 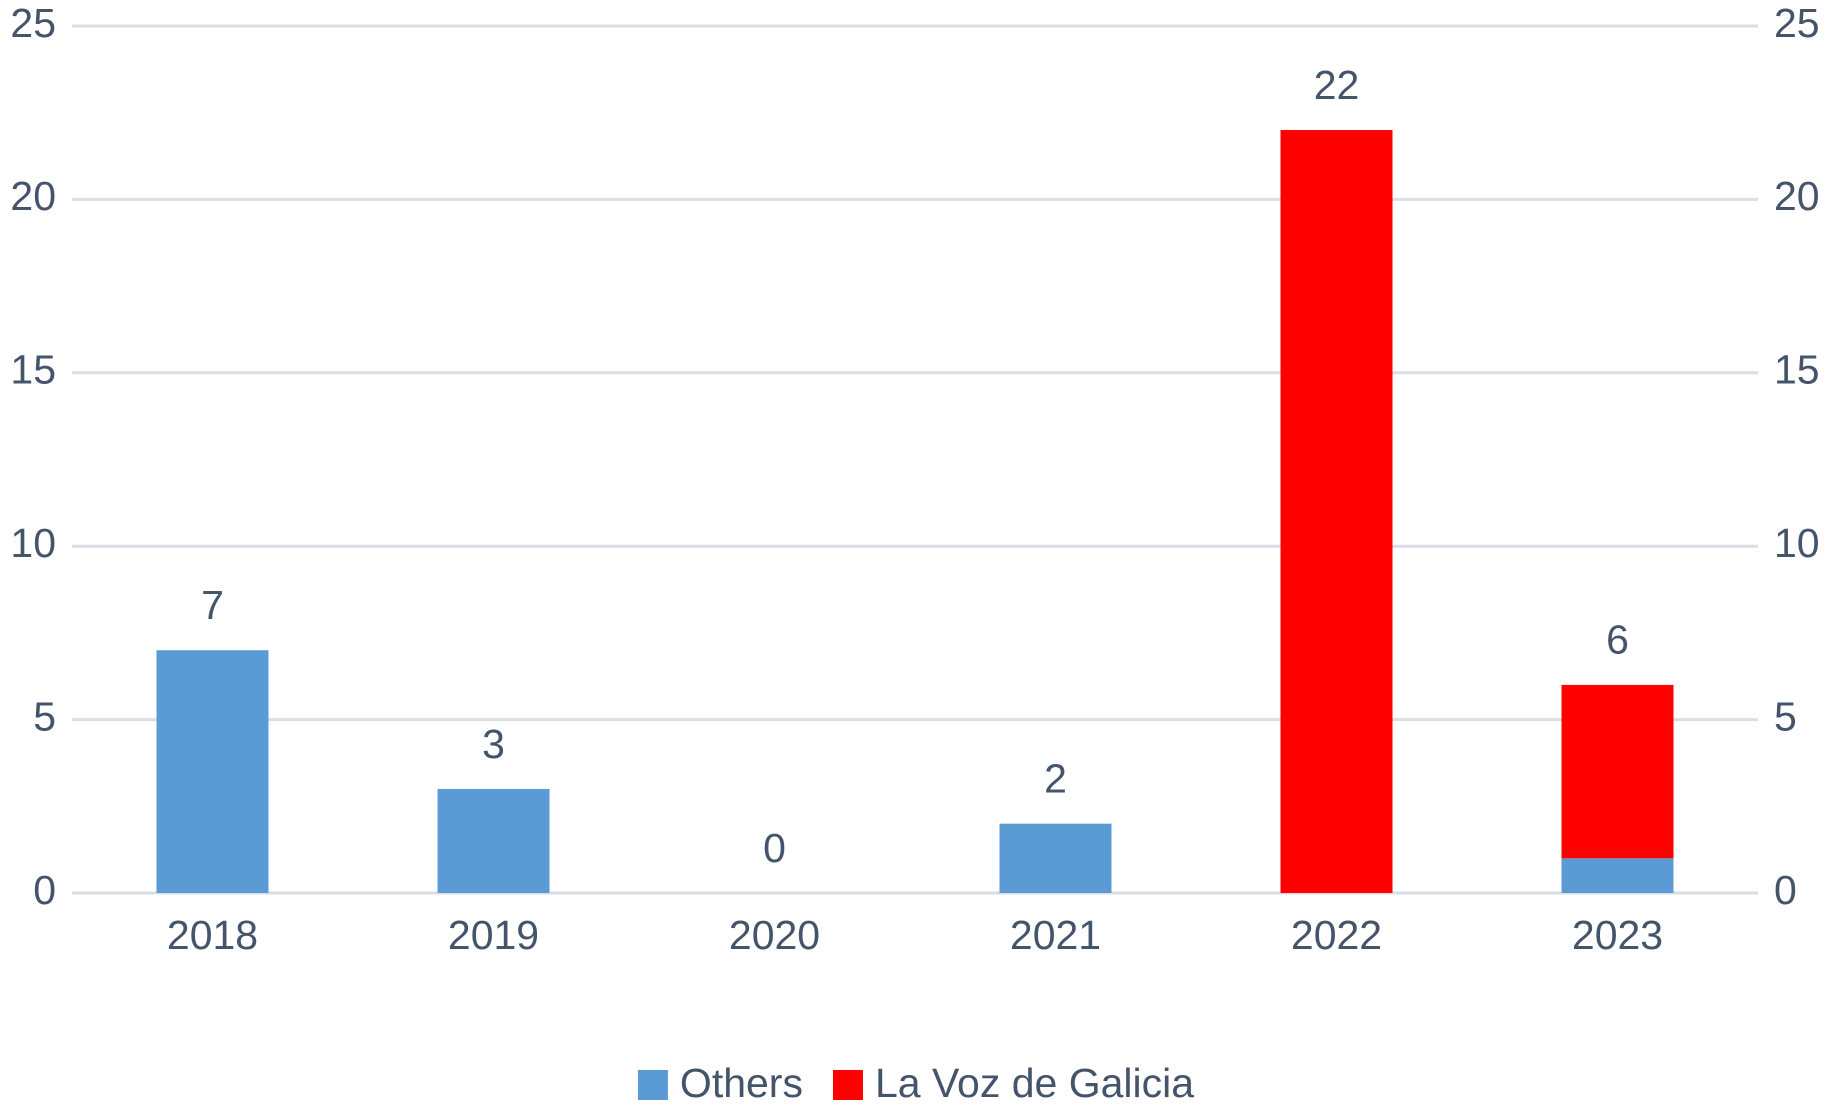 I want to click on y2-tick-label: 20, so click(x=1797, y=196).